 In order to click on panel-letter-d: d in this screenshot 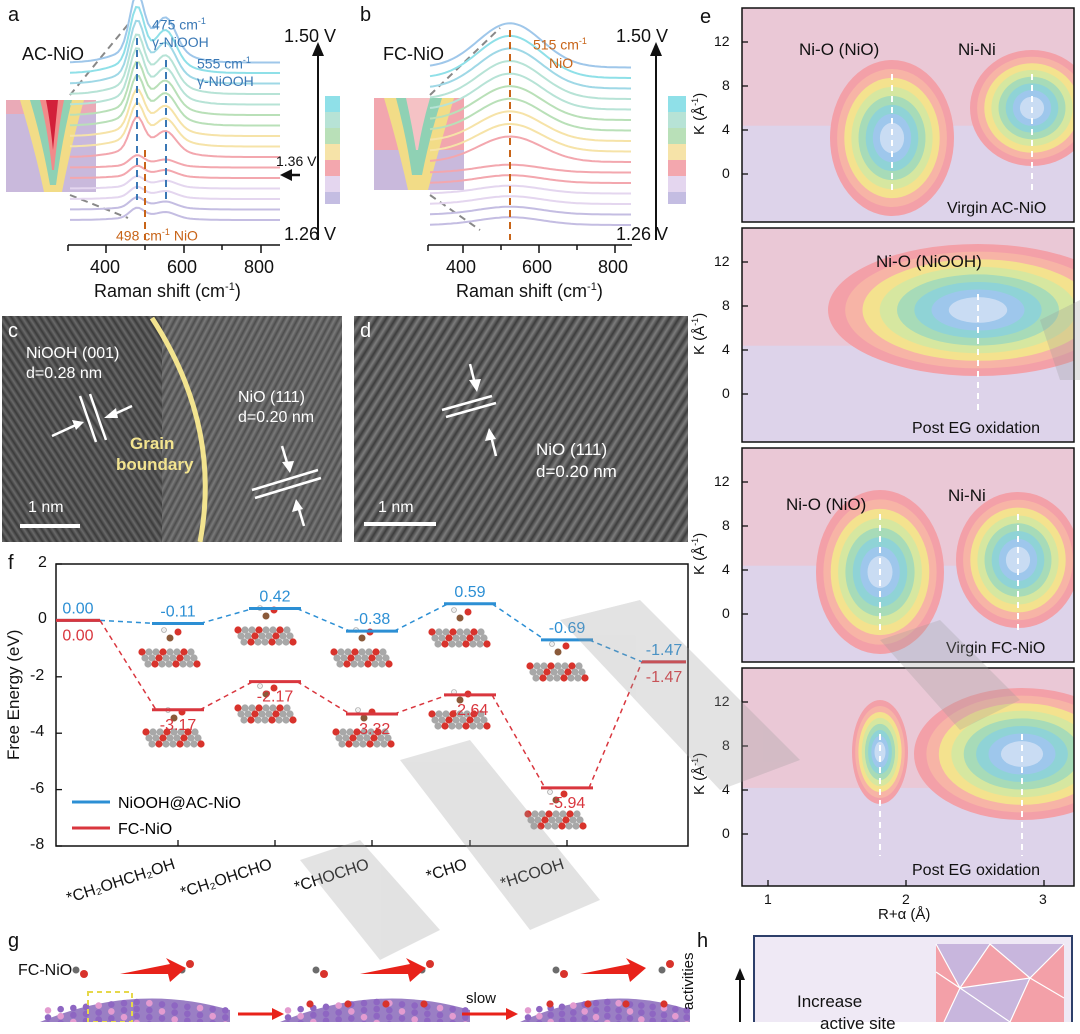, I will do `click(365, 331)`.